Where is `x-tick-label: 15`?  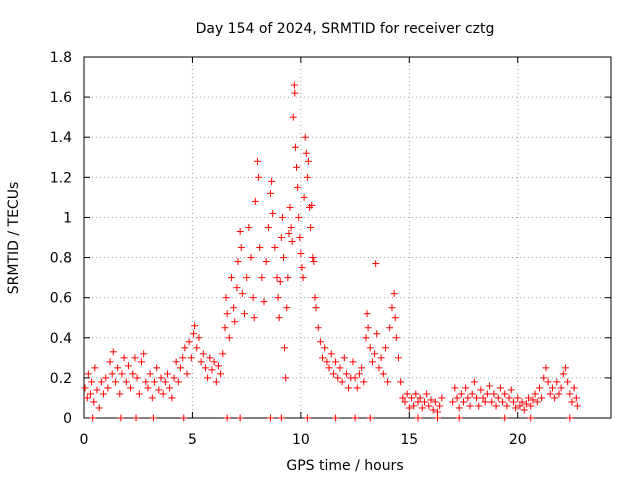 x-tick-label: 15 is located at coordinates (409, 440).